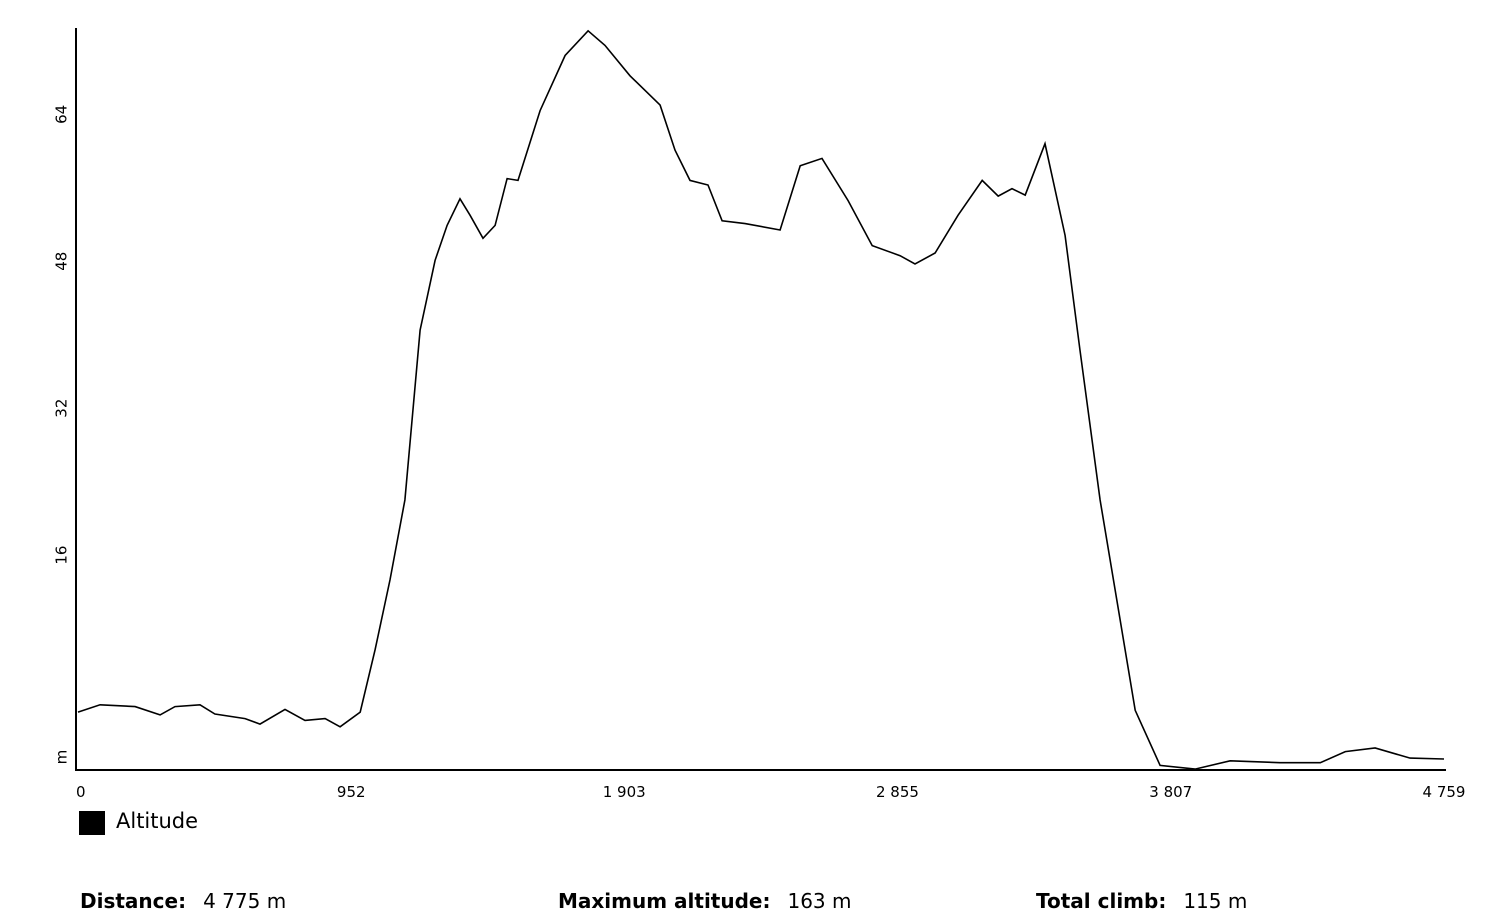  I want to click on x-tick-label: 0, so click(81, 792).